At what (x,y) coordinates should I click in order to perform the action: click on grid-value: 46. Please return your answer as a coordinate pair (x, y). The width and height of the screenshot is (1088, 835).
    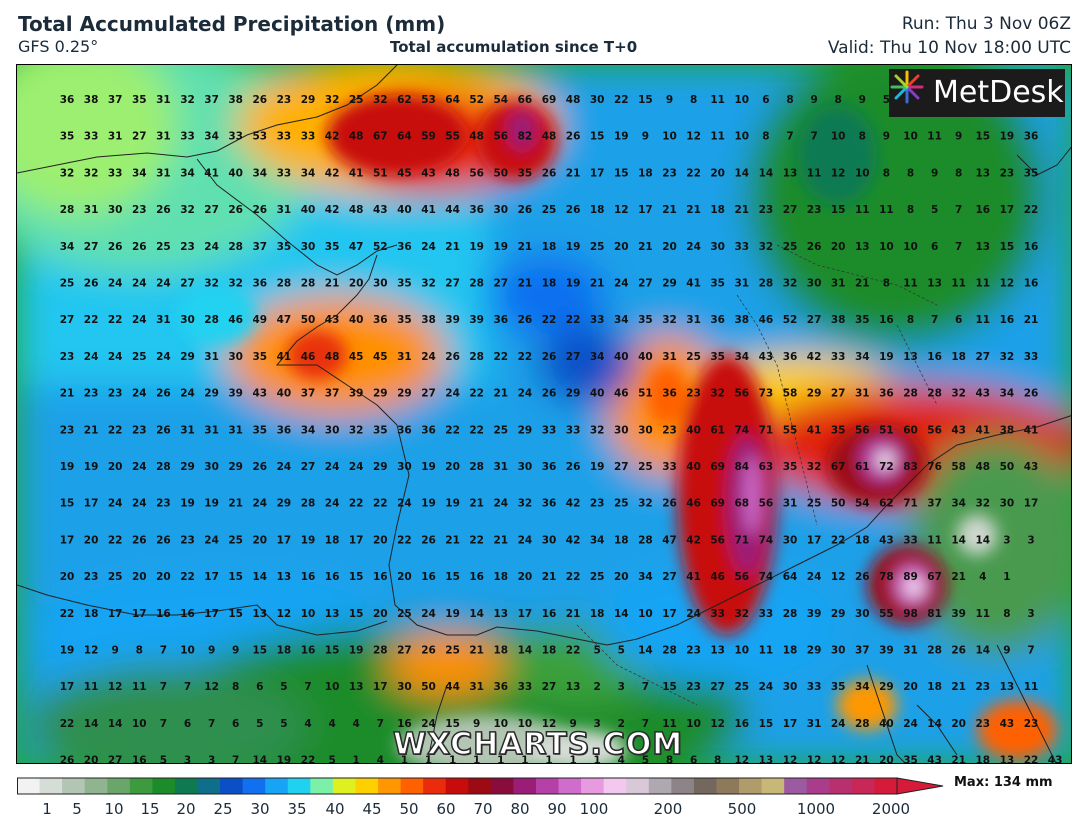
    Looking at the image, I should click on (693, 504).